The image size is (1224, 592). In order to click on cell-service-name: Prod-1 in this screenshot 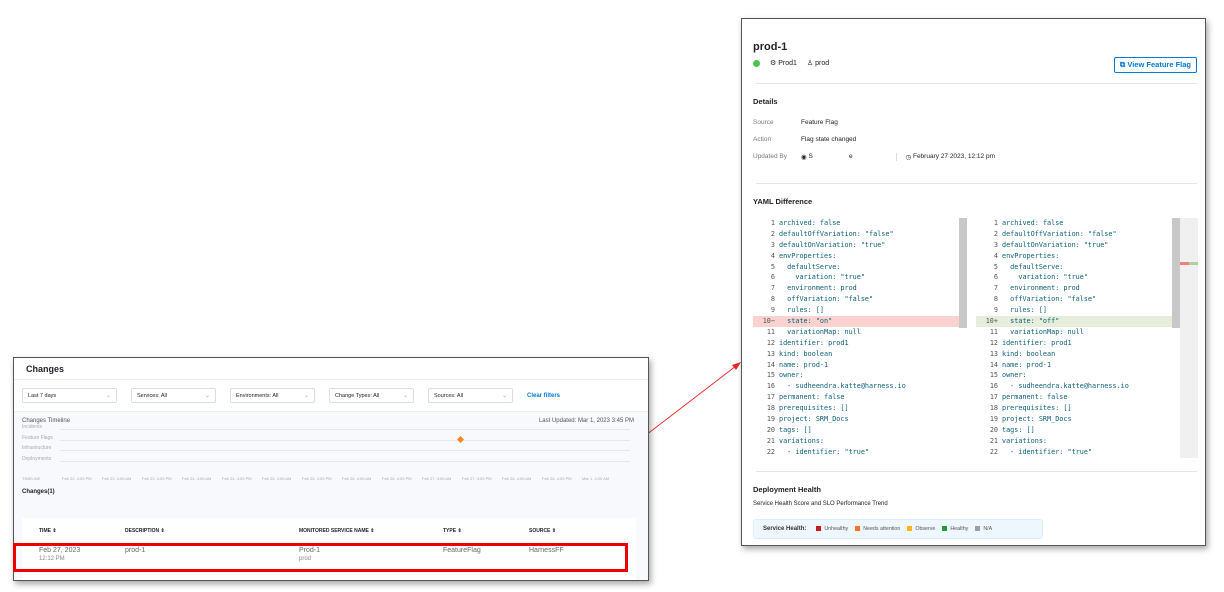, I will do `click(310, 550)`.